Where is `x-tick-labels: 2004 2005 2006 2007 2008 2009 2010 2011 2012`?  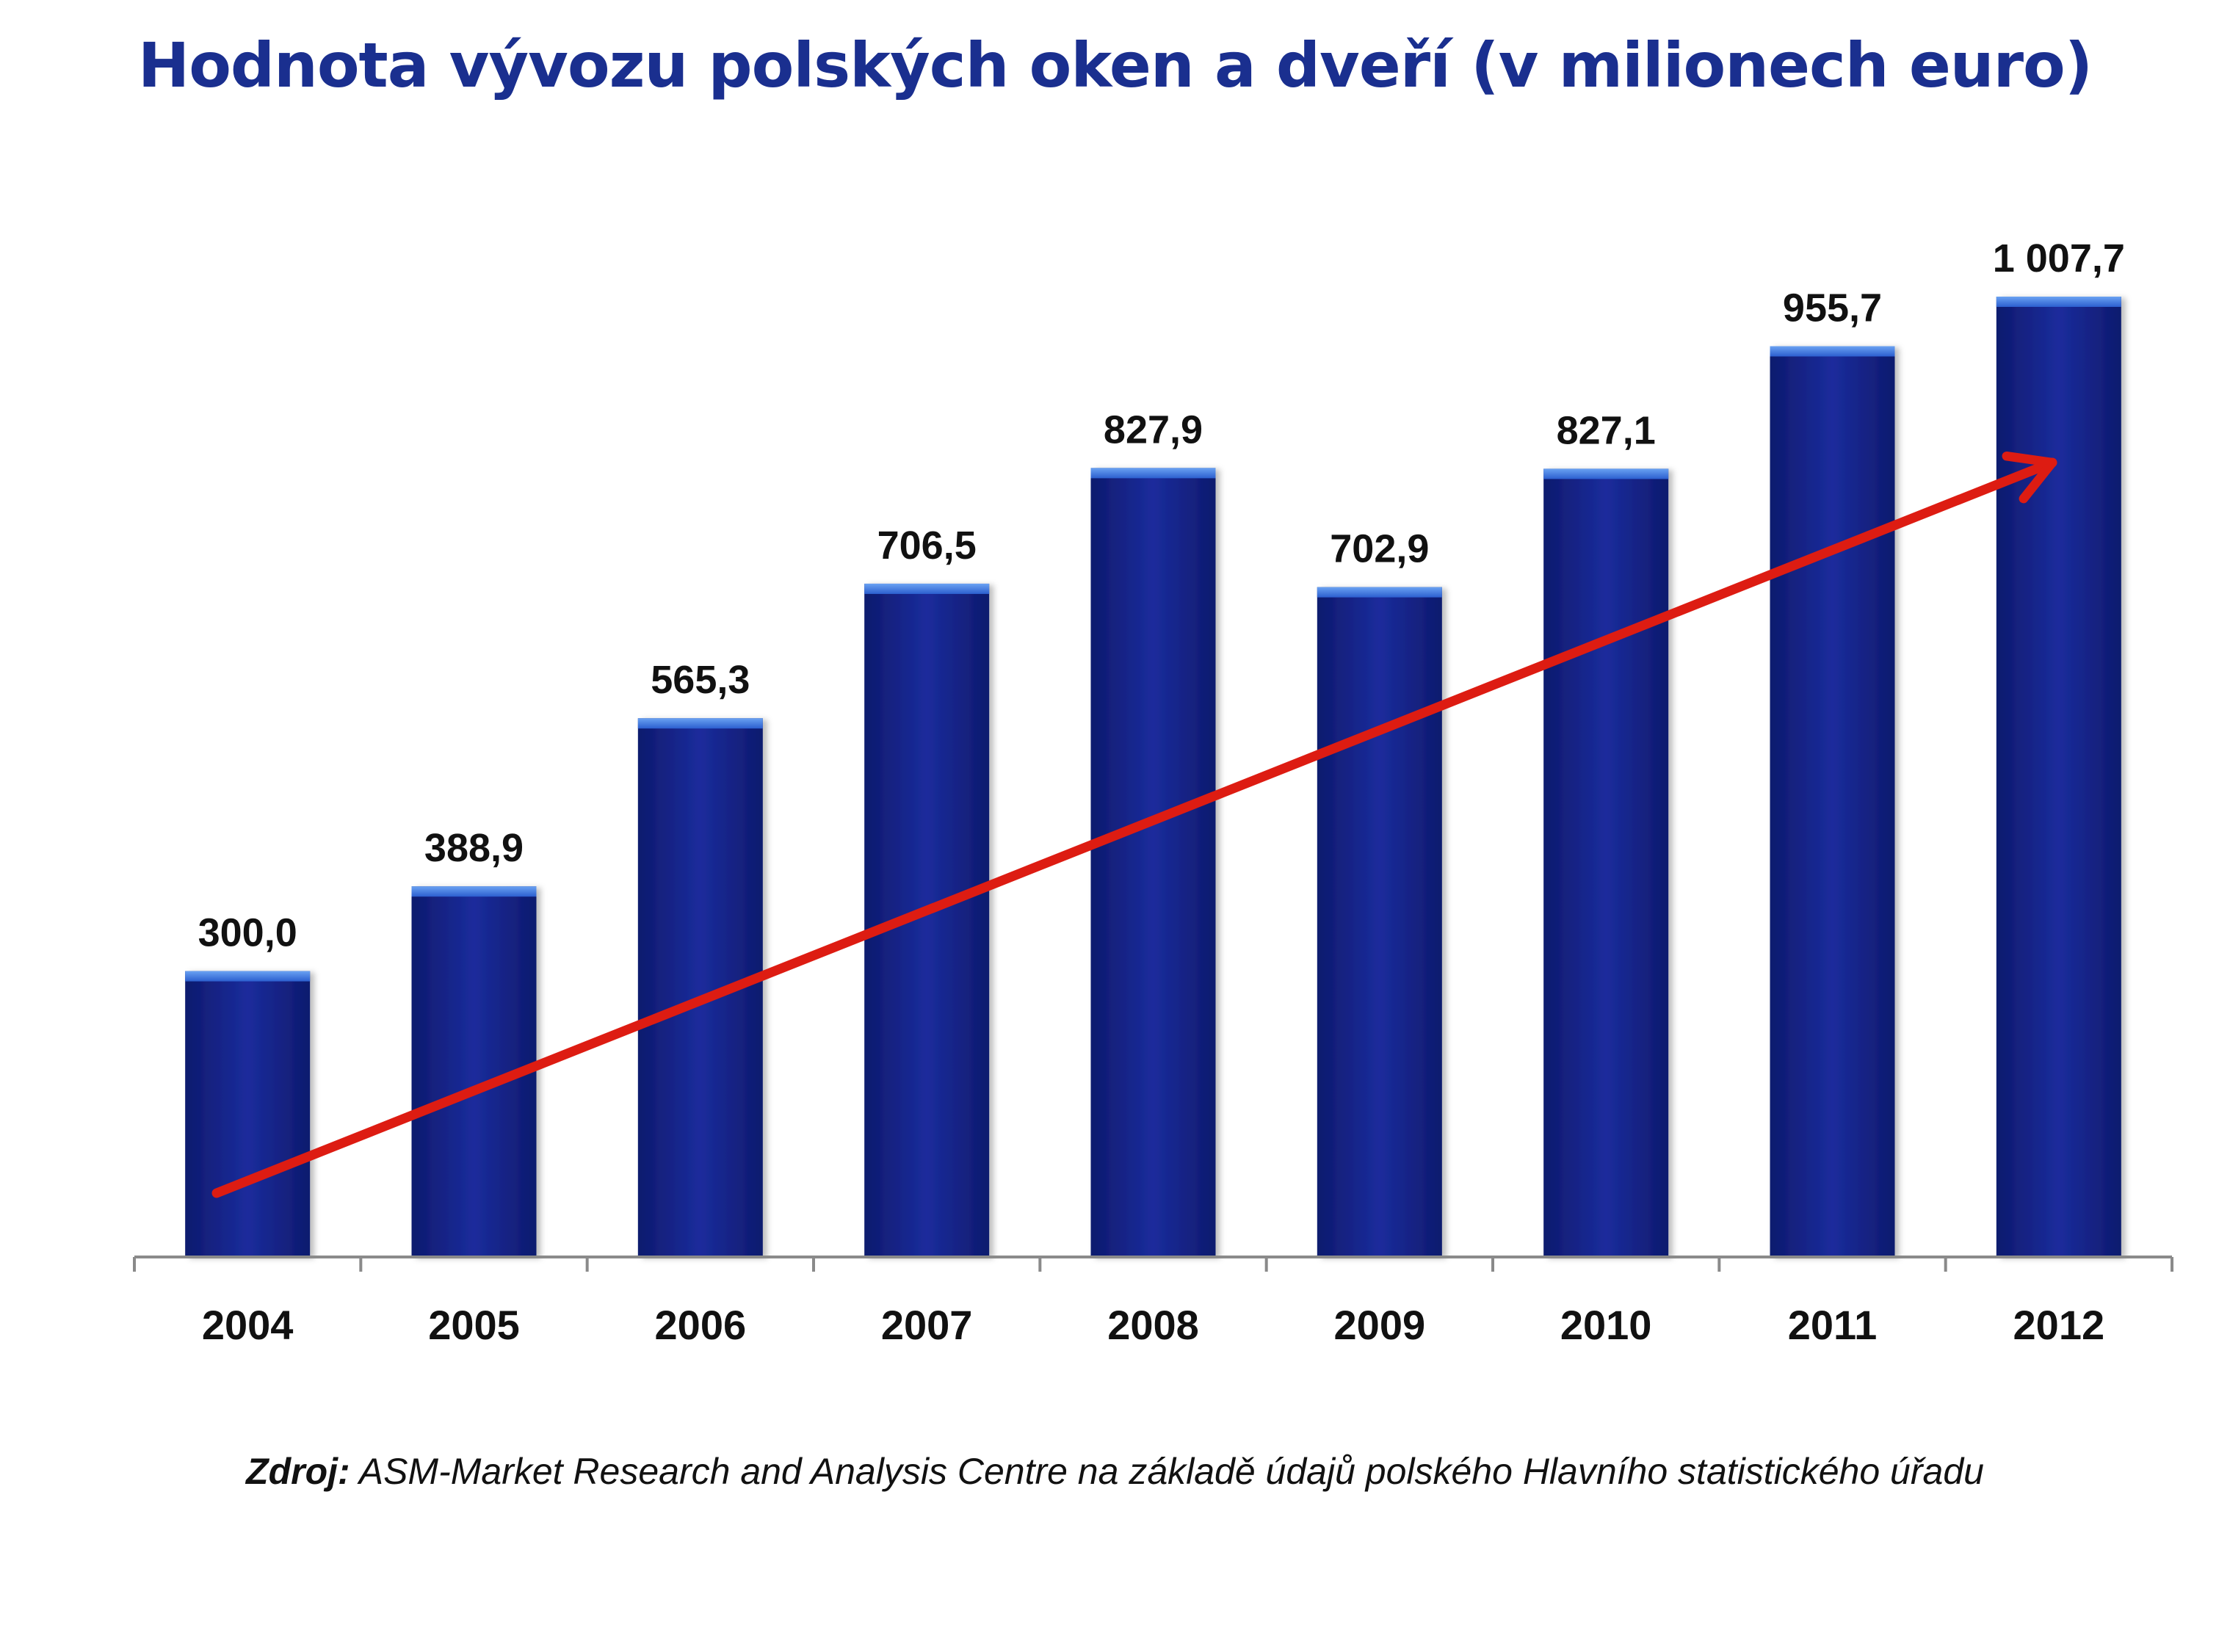
x-tick-labels: 2004 2005 2006 2007 2008 2009 2010 2011 2012 is located at coordinates (1153, 1325).